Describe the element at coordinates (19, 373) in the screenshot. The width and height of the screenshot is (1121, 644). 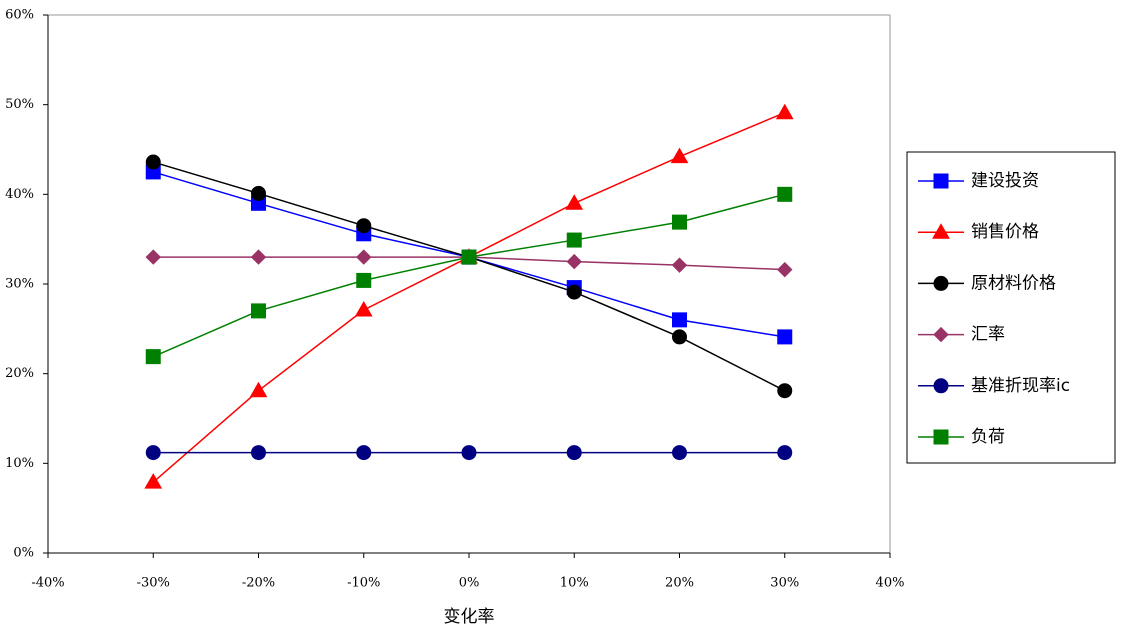
I see `y-tick-label: 20%` at that location.